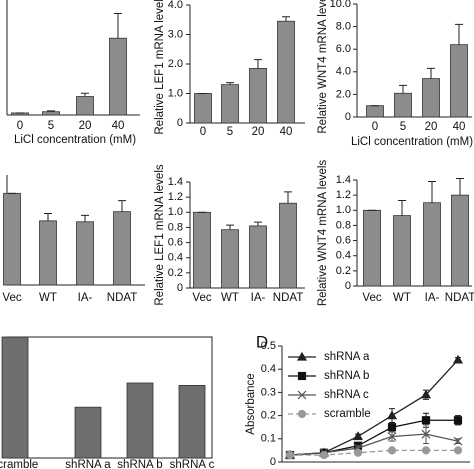  I want to click on y-tick-label: 0.3, so click(268, 392).